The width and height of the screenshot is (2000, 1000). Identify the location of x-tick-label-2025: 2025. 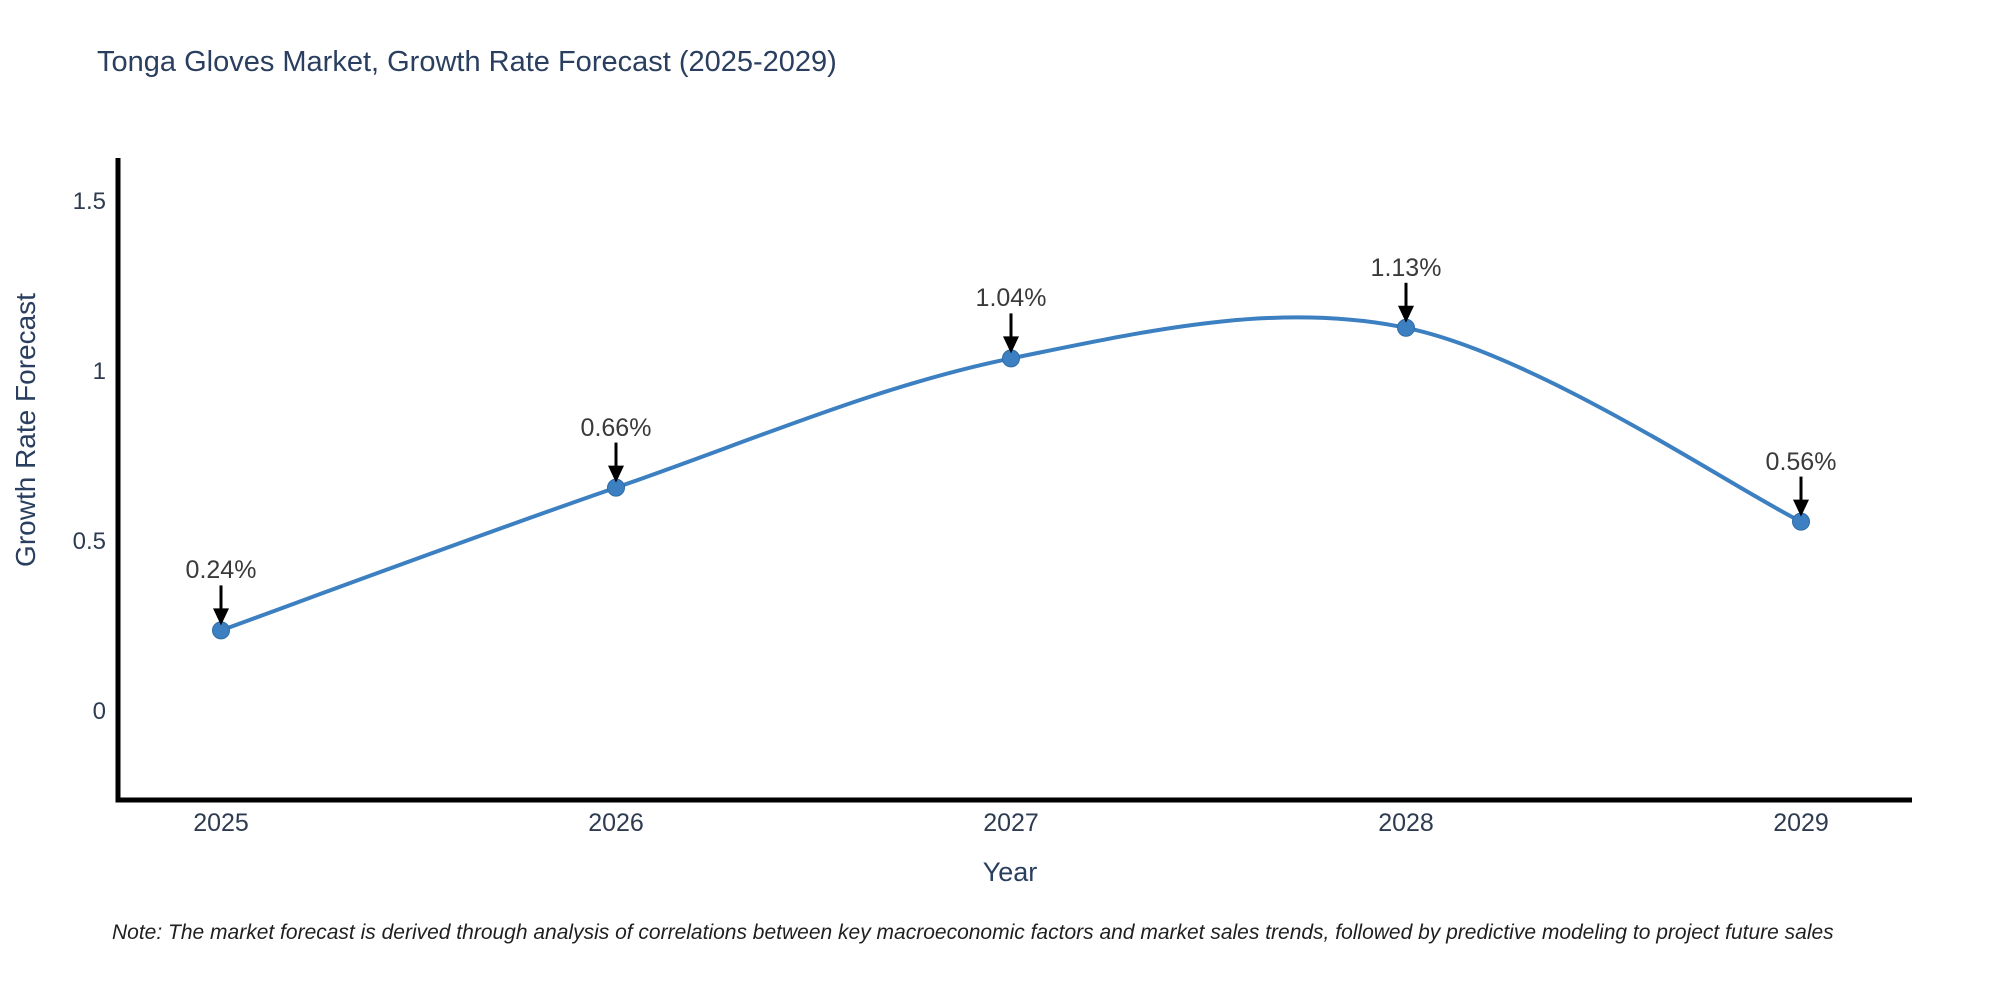
(221, 823).